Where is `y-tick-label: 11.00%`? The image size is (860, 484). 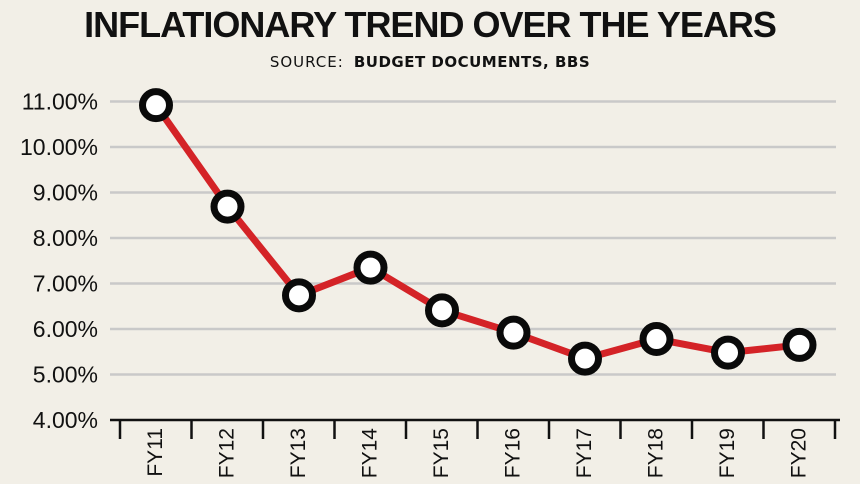
y-tick-label: 11.00% is located at coordinates (60, 102).